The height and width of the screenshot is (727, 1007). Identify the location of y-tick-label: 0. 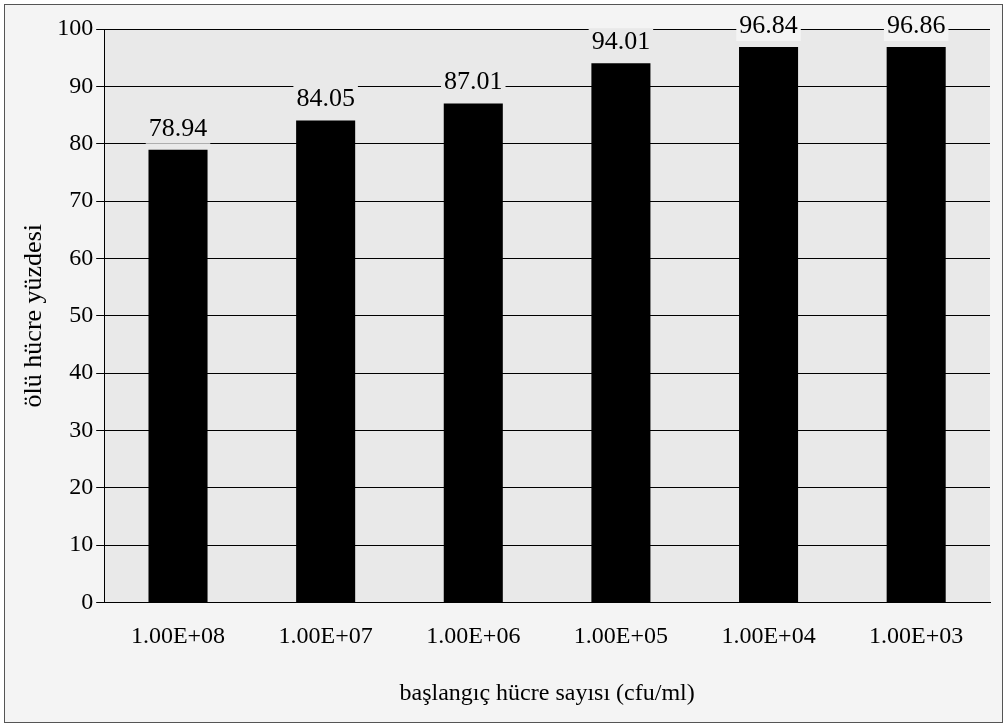
(87, 600).